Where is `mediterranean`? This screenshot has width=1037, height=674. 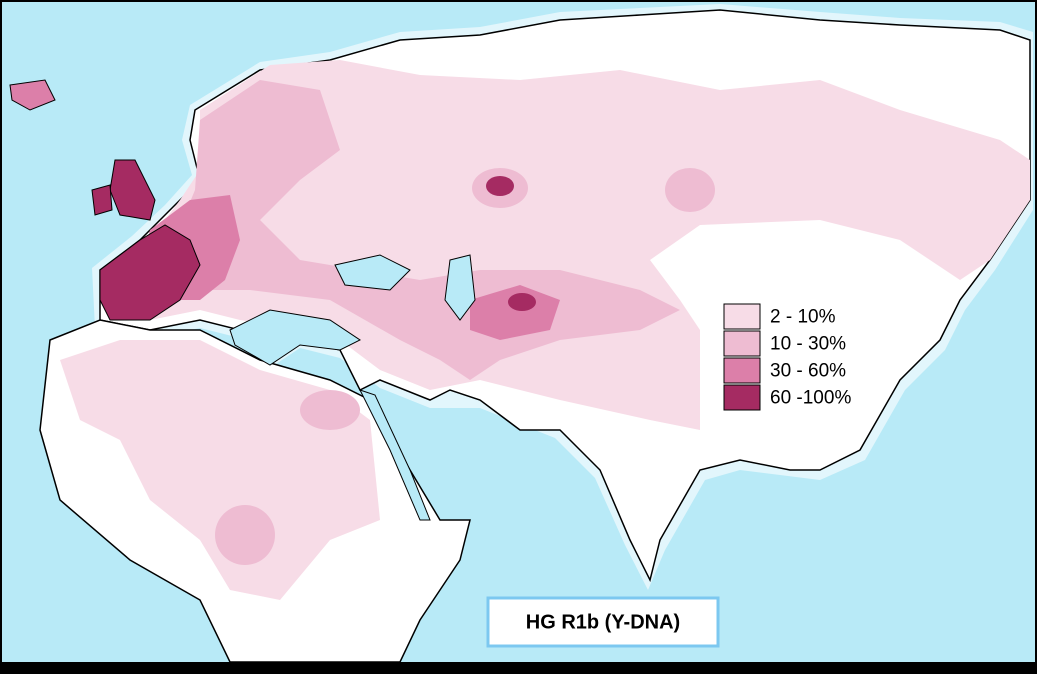
mediterranean is located at coordinates (295, 337).